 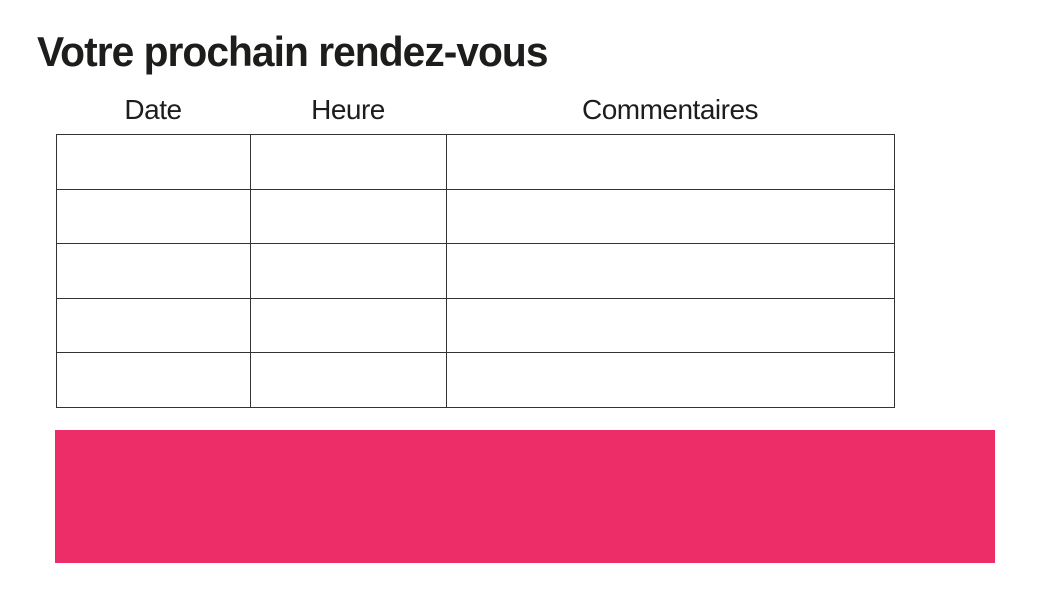 I want to click on column-header-heure: Heure, so click(x=348, y=109).